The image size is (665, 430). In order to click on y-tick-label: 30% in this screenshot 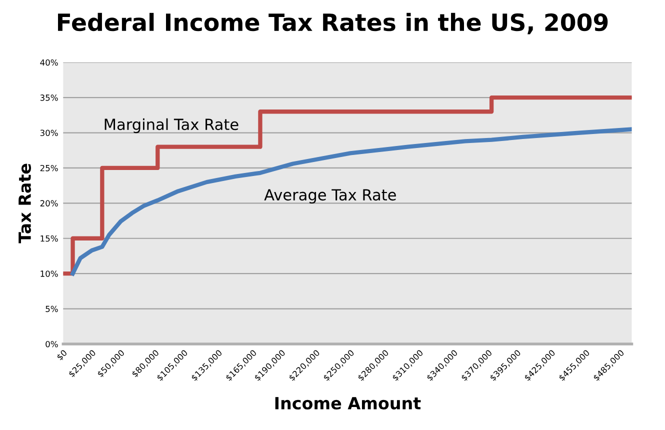, I will do `click(49, 133)`.